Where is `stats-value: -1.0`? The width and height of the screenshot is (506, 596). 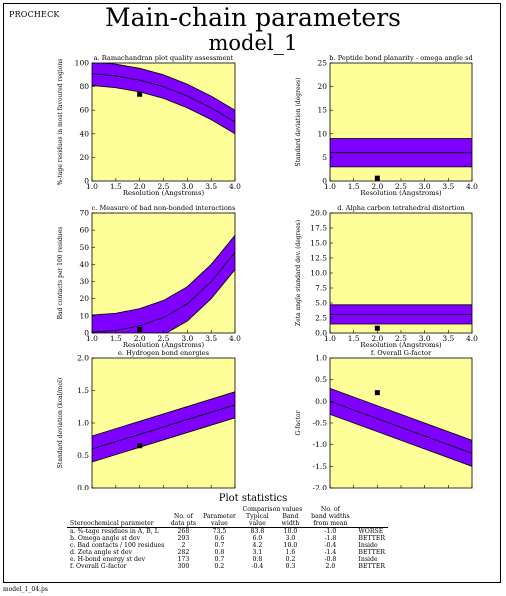
stats-value: -1.0 is located at coordinates (330, 531).